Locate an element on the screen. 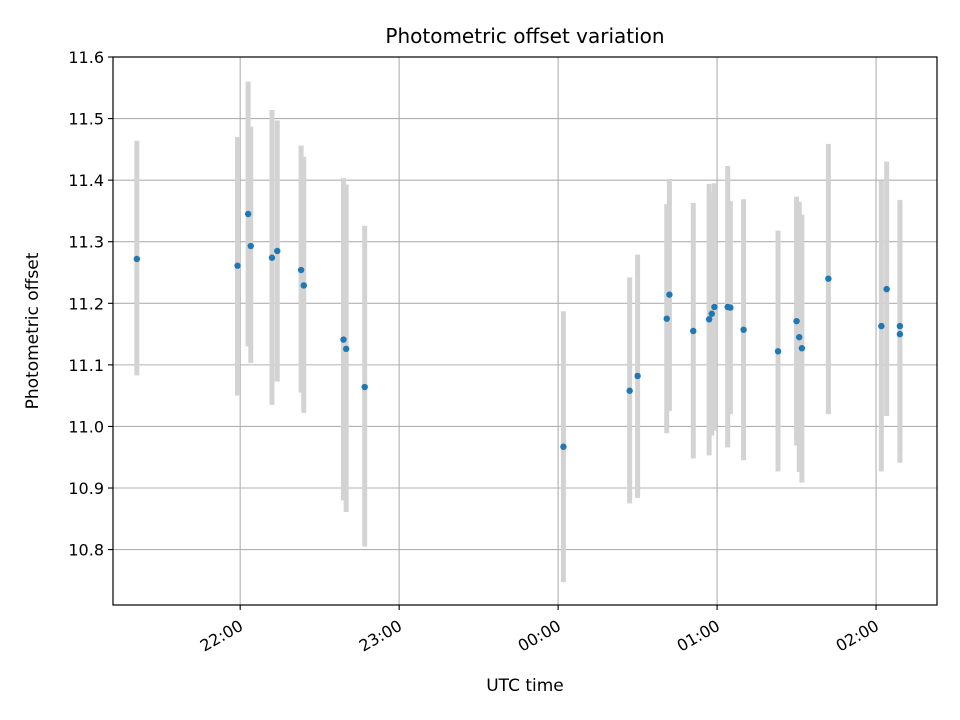  x-tick-label: 01:00 is located at coordinates (698, 636).